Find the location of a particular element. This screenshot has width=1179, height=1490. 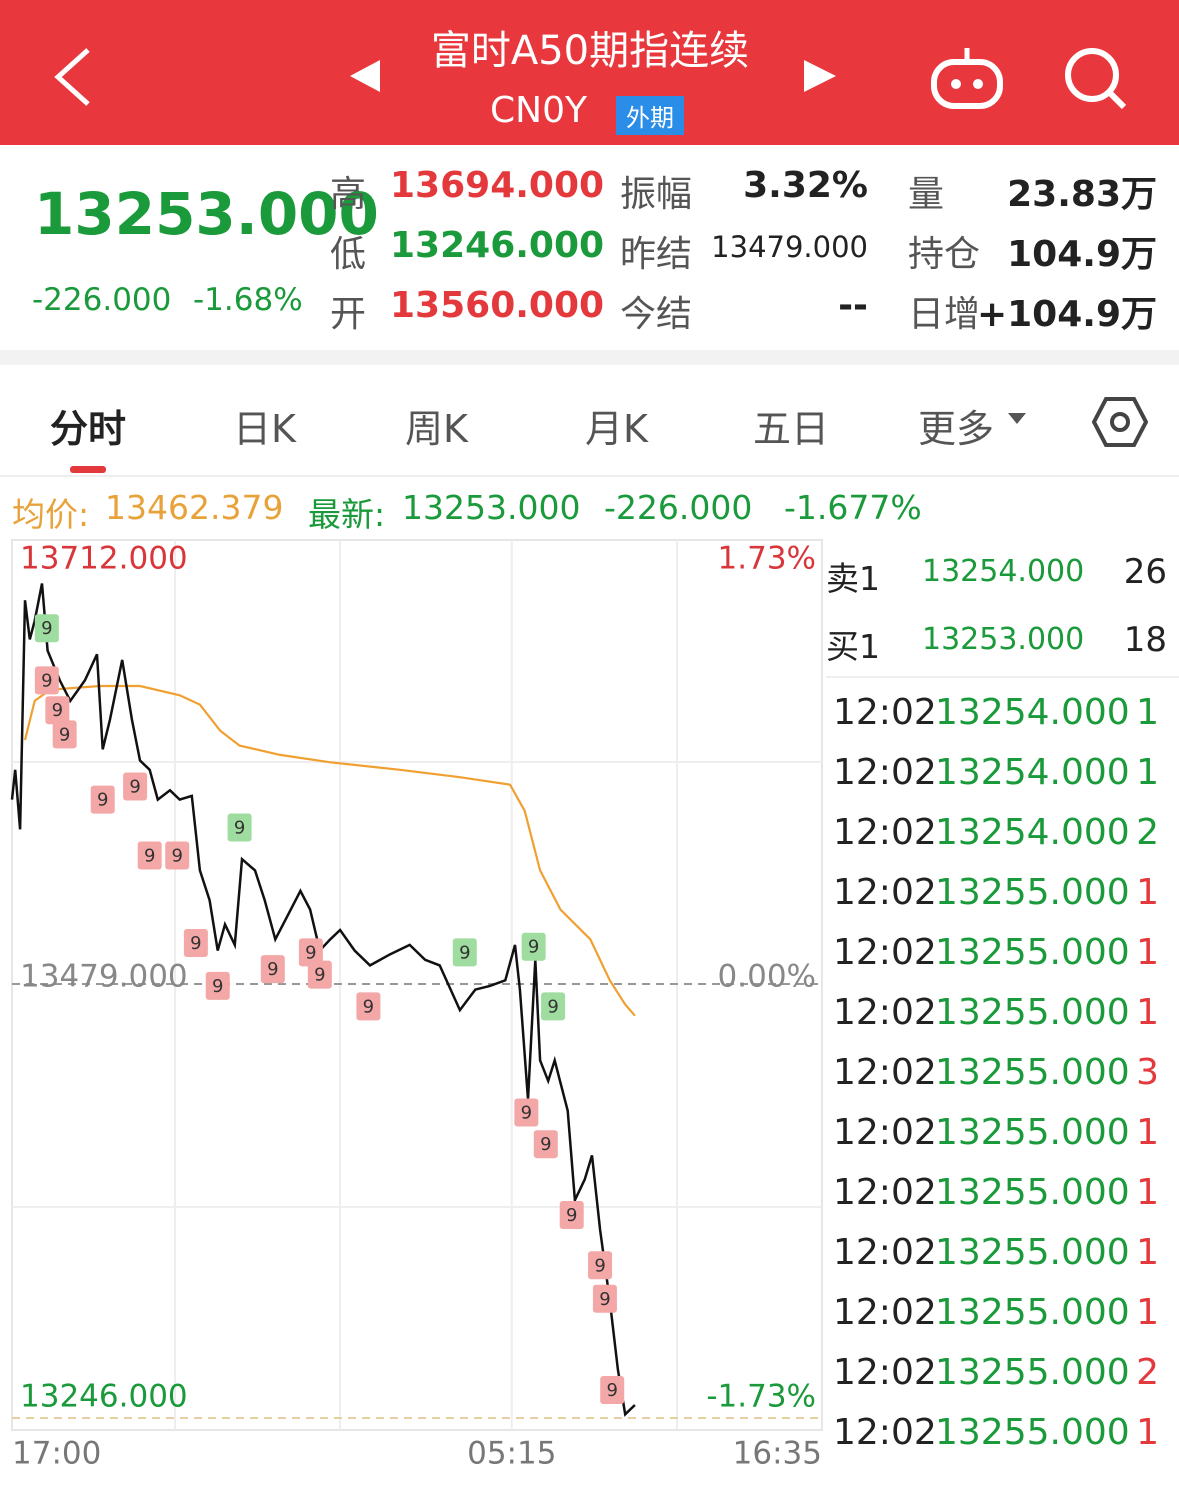

back-button is located at coordinates (72, 77).